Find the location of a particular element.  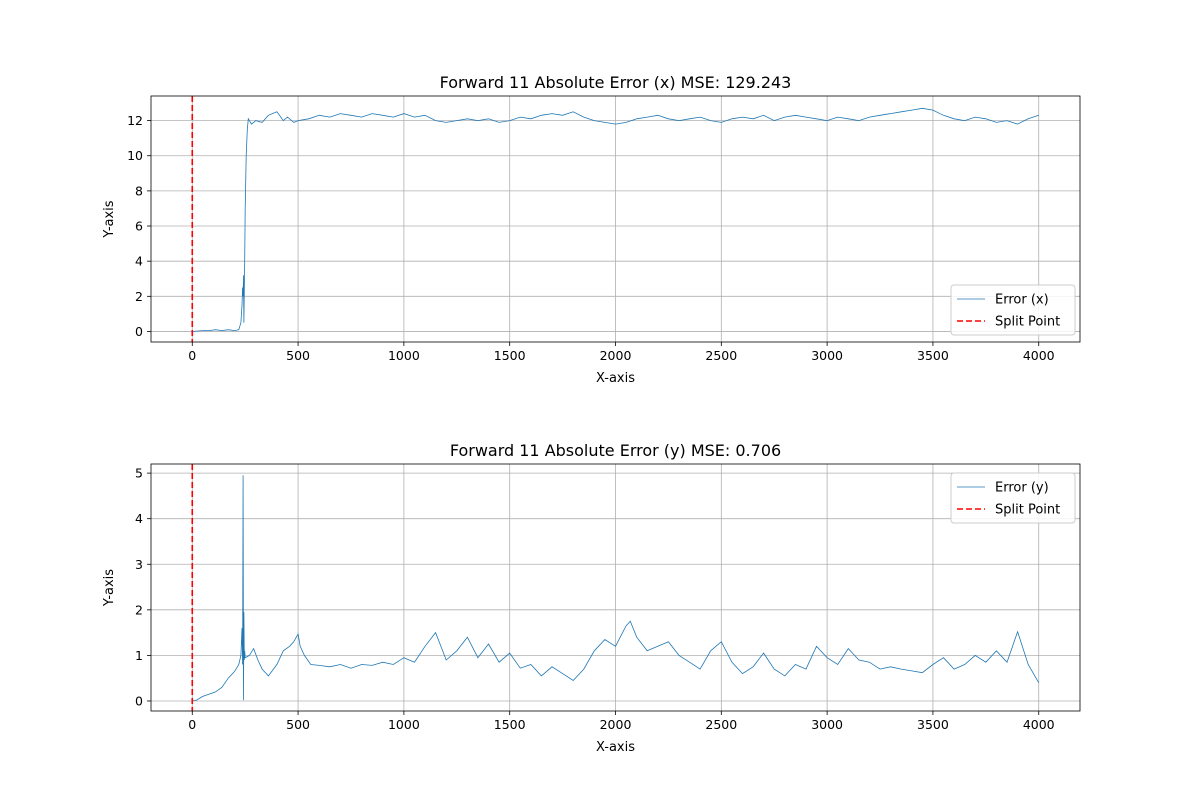

chart-title: Forward 11 Absolute Error (y) MSE: 0.706 is located at coordinates (615, 450).